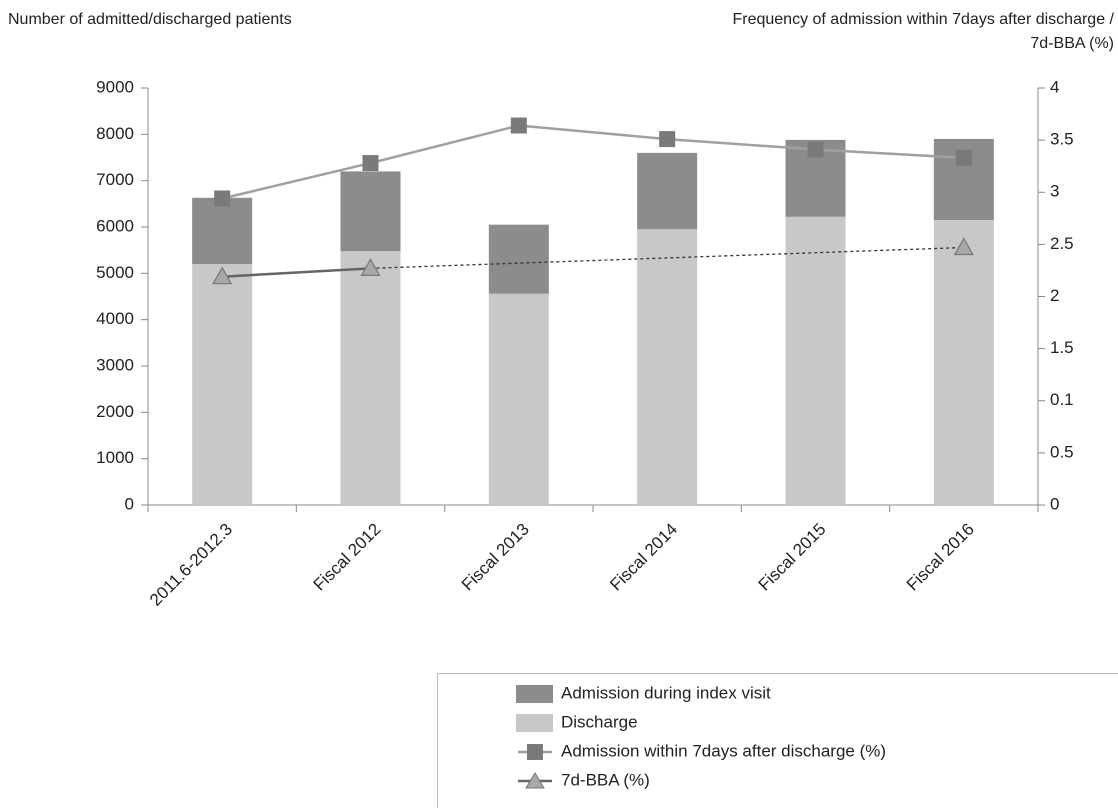  Describe the element at coordinates (129, 503) in the screenshot. I see `y-tick-label: 0` at that location.